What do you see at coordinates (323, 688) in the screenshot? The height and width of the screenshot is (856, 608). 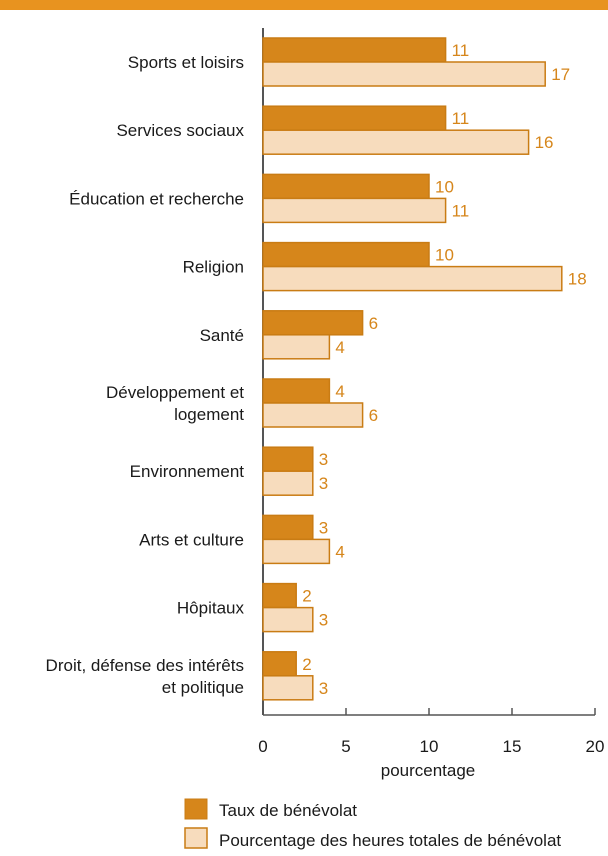 I see `data-label-hours-9: 3` at bounding box center [323, 688].